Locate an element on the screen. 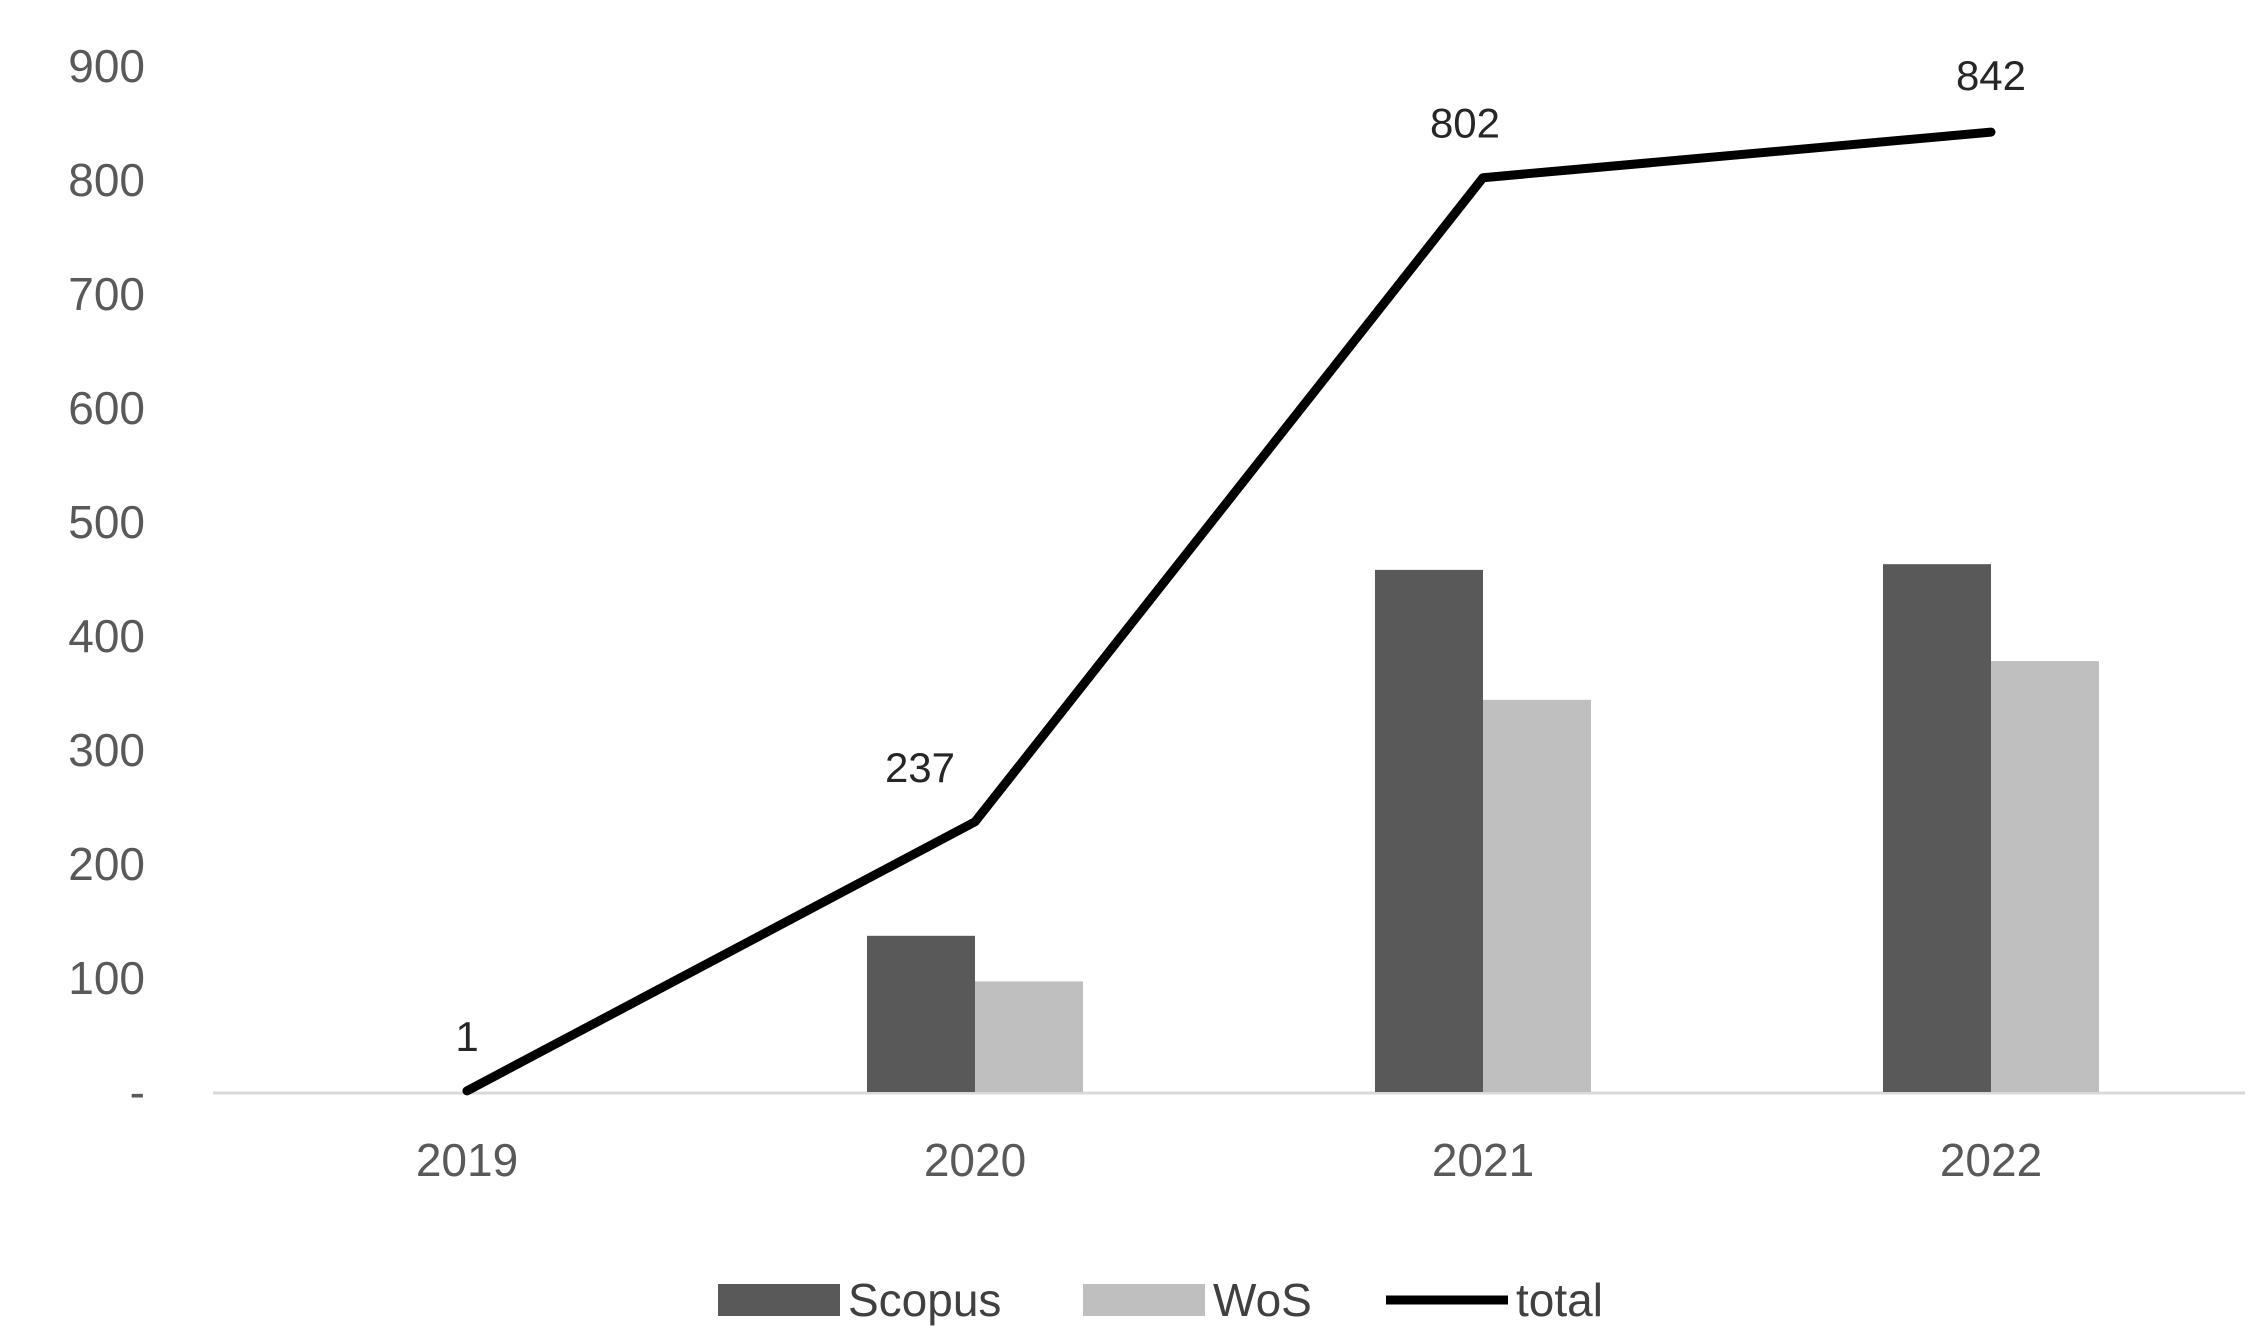  legend-swatch-scopus is located at coordinates (779, 1300).